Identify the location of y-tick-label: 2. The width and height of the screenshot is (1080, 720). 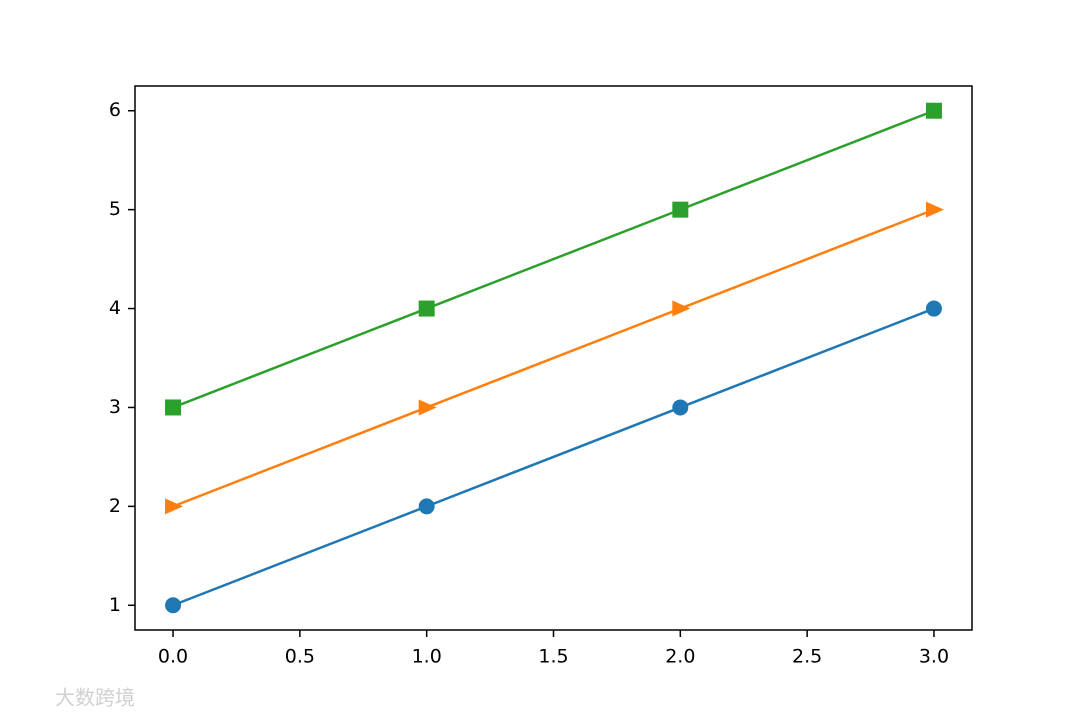
(115, 506).